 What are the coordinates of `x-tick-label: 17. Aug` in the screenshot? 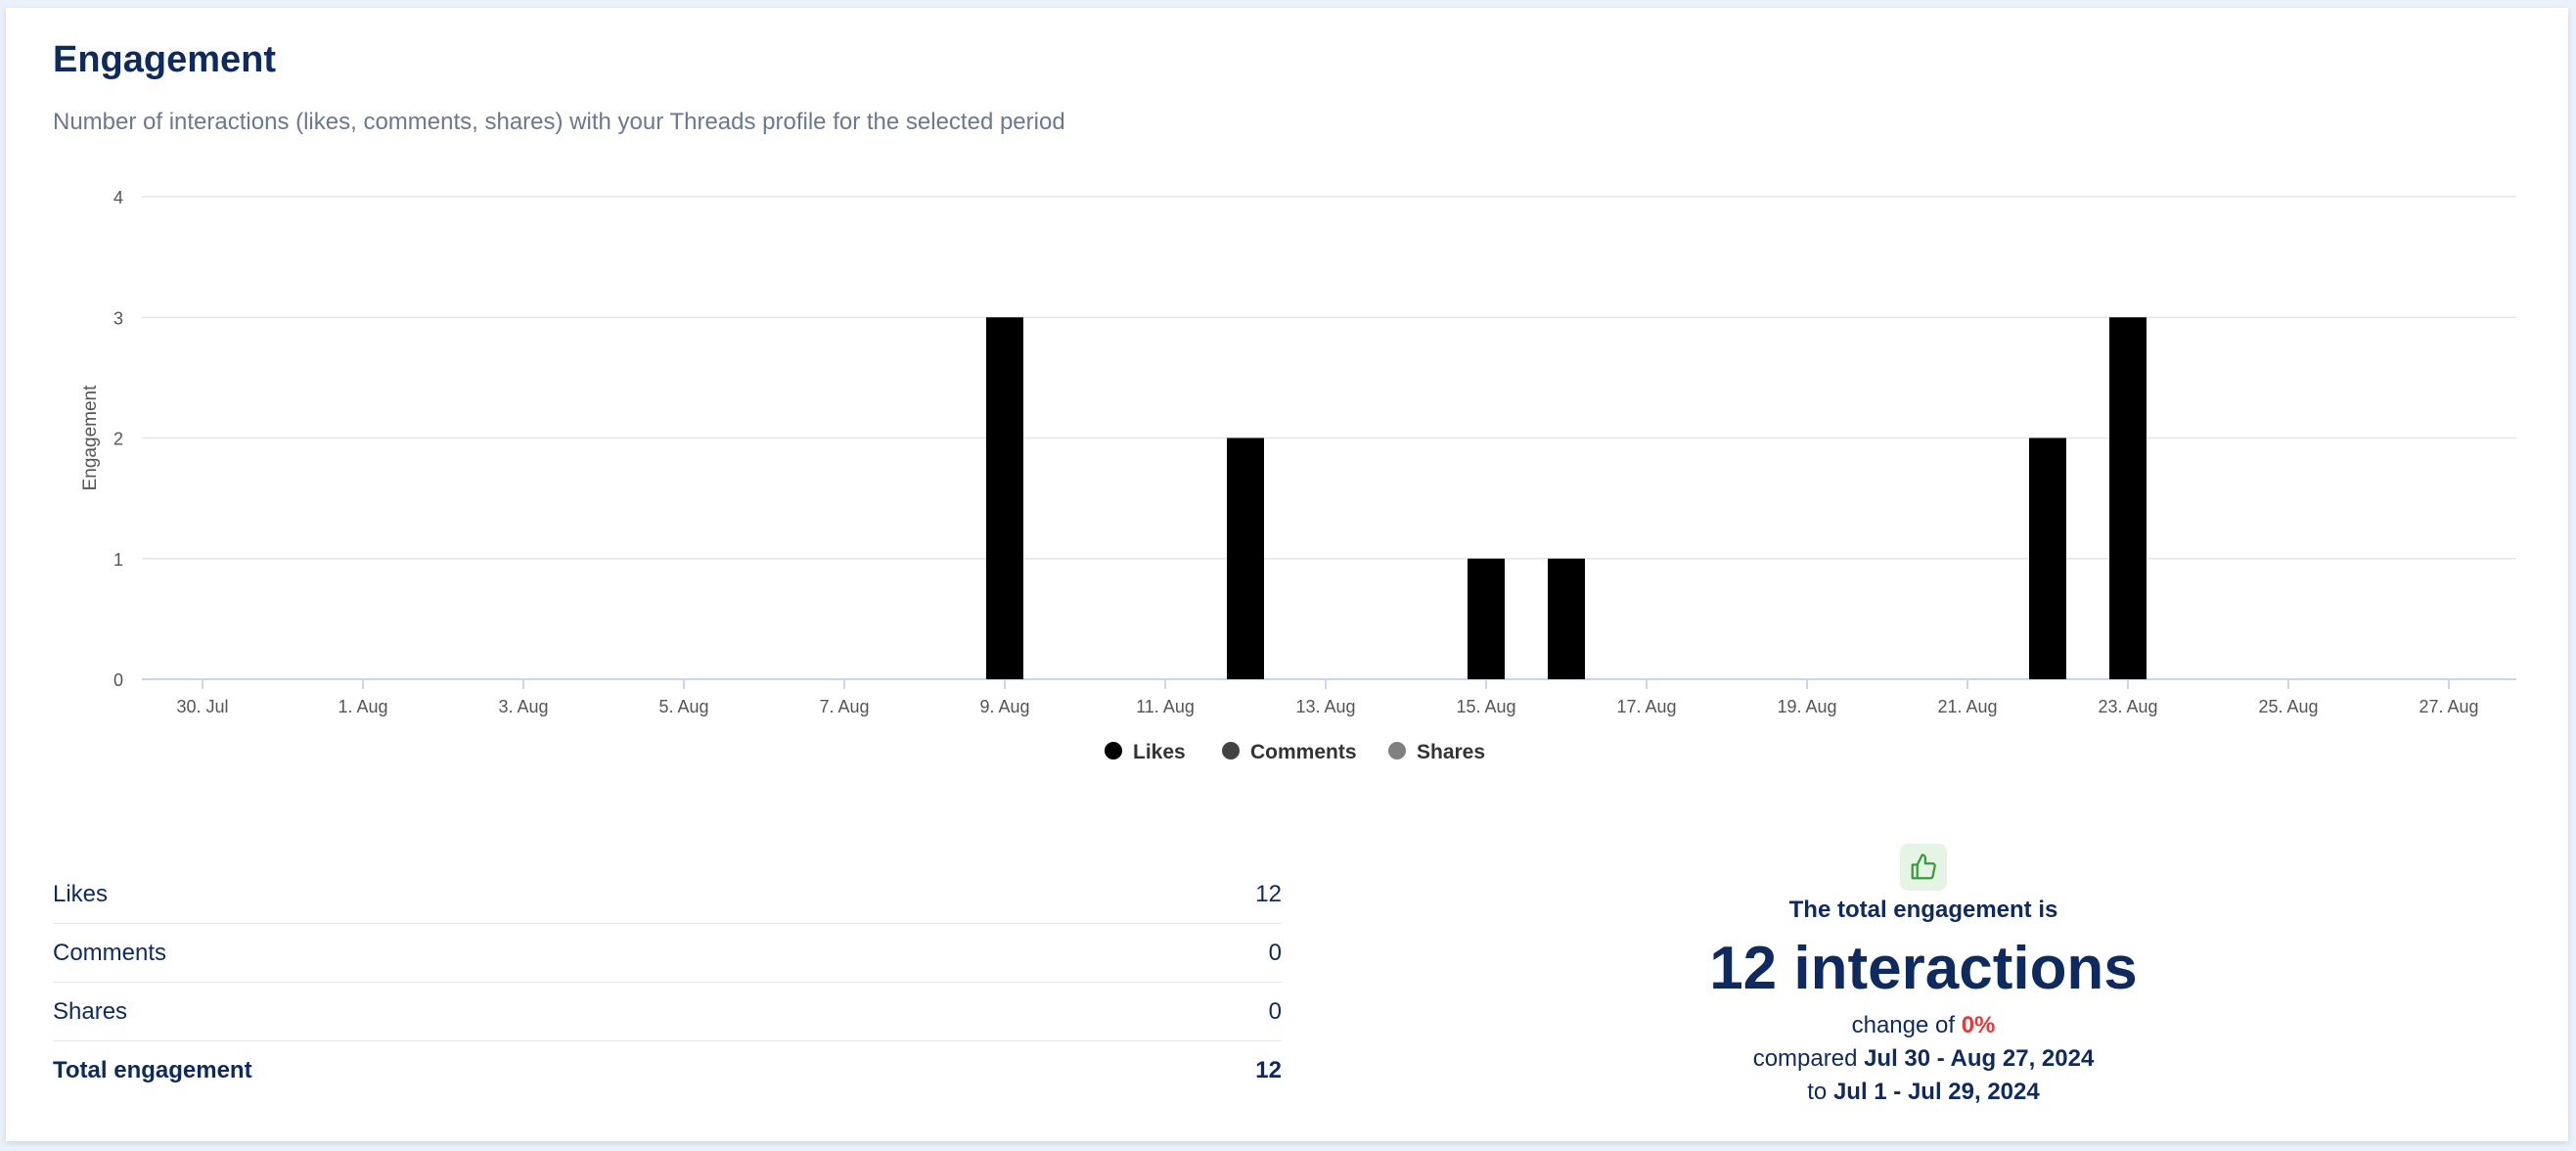 It's located at (1646, 706).